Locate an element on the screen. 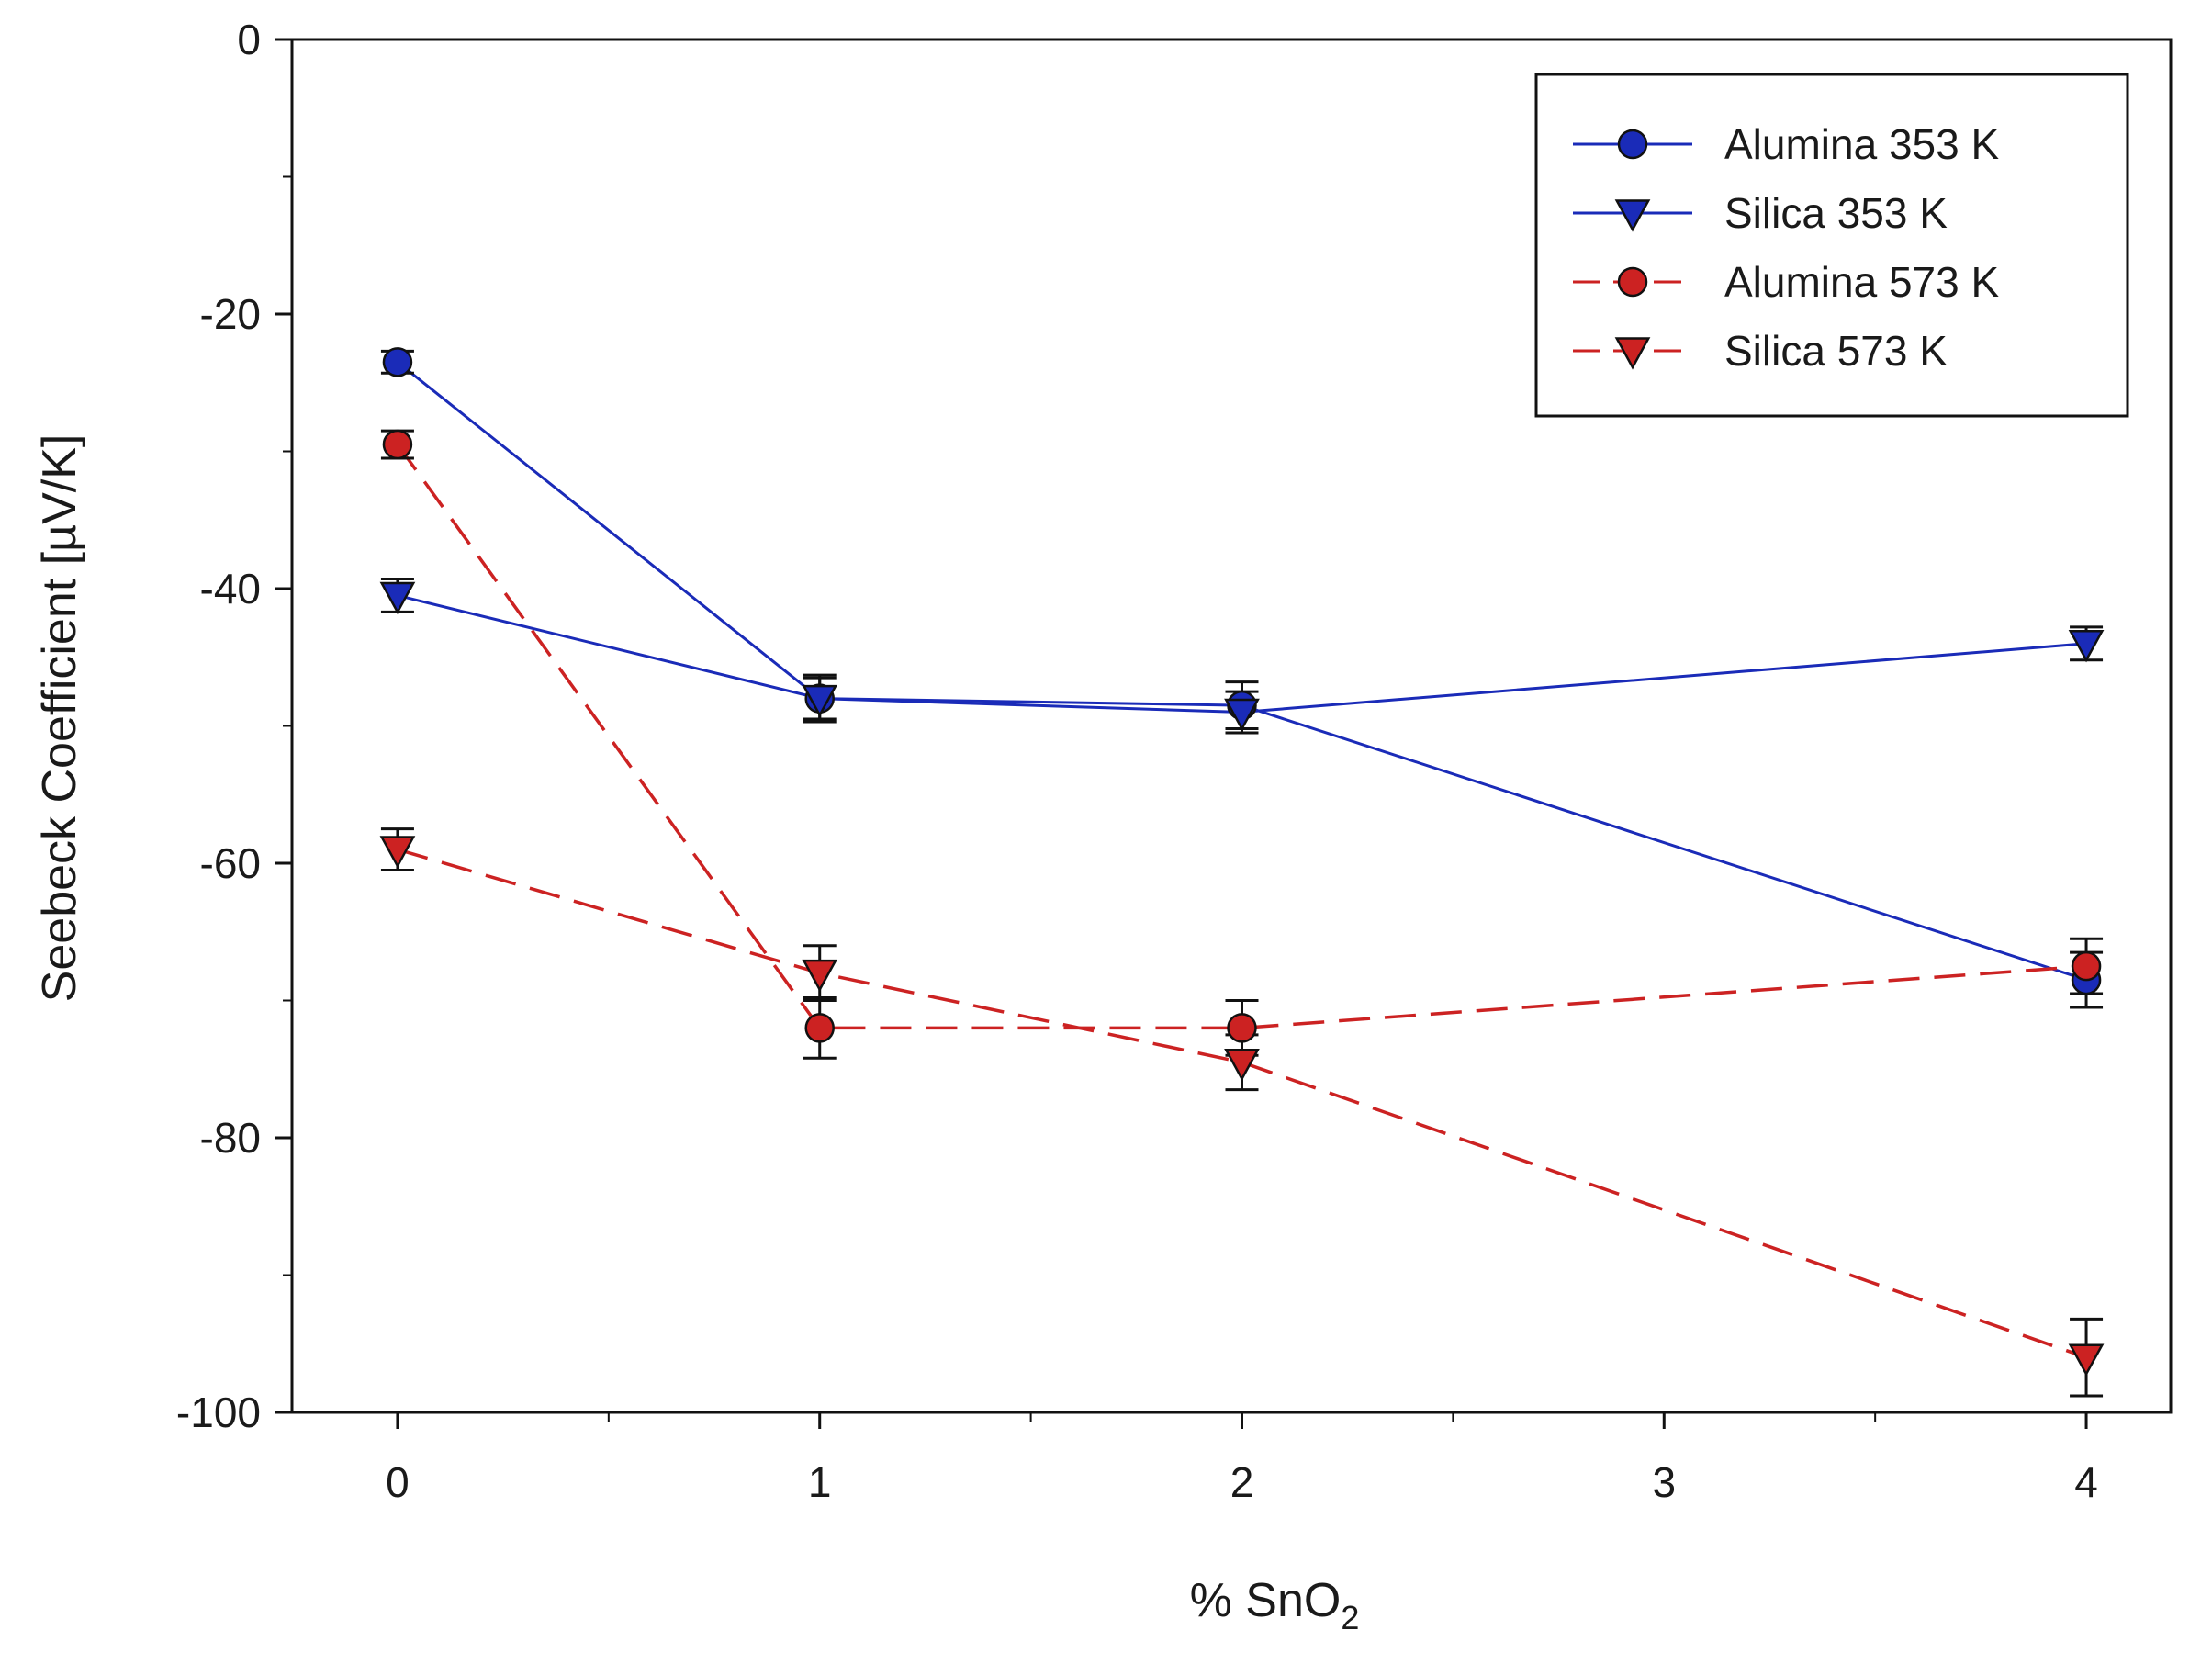  y-tick-label: -80 is located at coordinates (231, 1138).